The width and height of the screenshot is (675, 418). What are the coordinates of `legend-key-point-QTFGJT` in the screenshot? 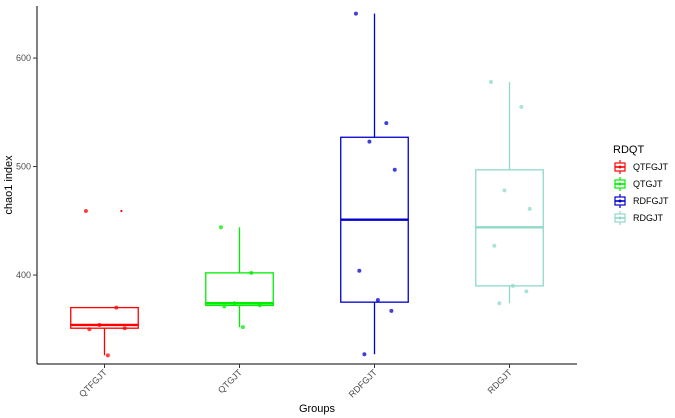 It's located at (620, 167).